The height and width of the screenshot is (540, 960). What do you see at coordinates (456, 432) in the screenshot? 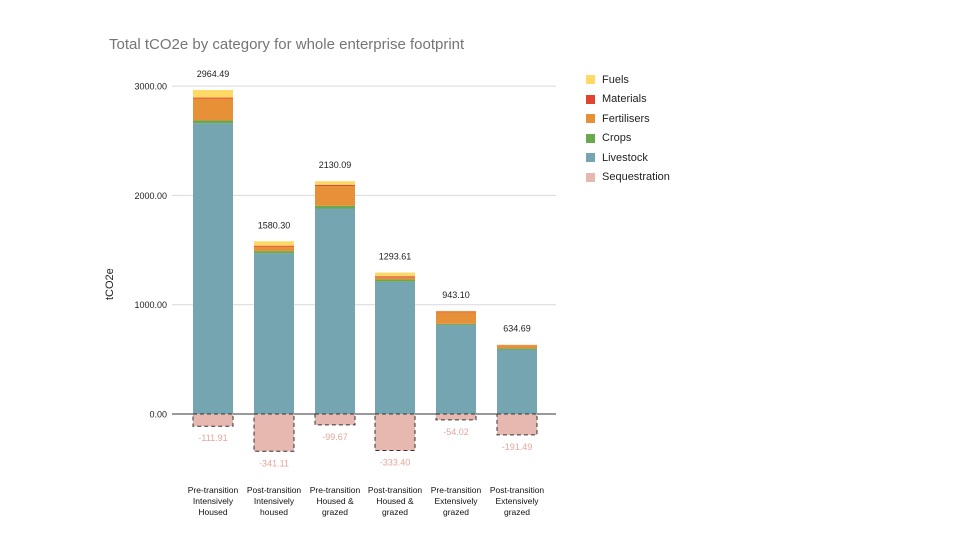
I see `sequestration-data-label: -54.02` at bounding box center [456, 432].